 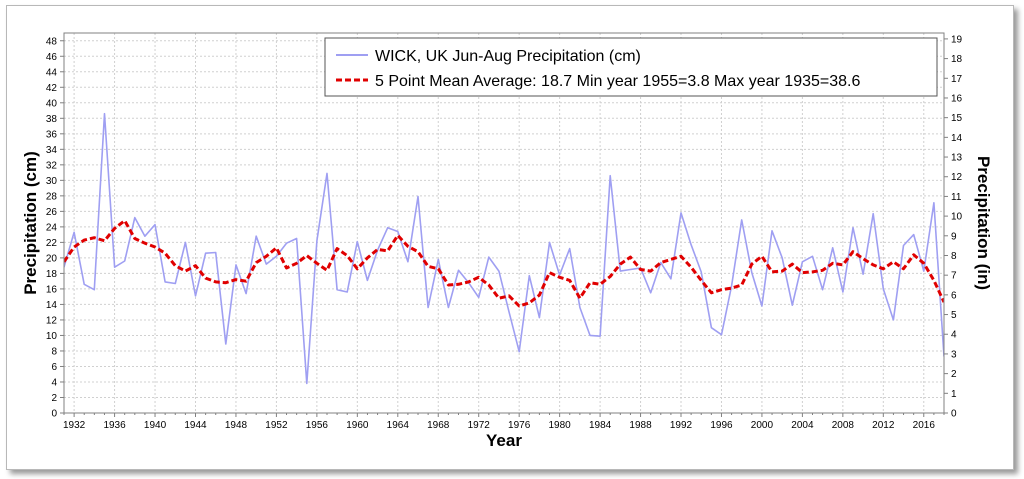 What do you see at coordinates (30, 223) in the screenshot?
I see `y-axis-left-title: Precipitation (cm)` at bounding box center [30, 223].